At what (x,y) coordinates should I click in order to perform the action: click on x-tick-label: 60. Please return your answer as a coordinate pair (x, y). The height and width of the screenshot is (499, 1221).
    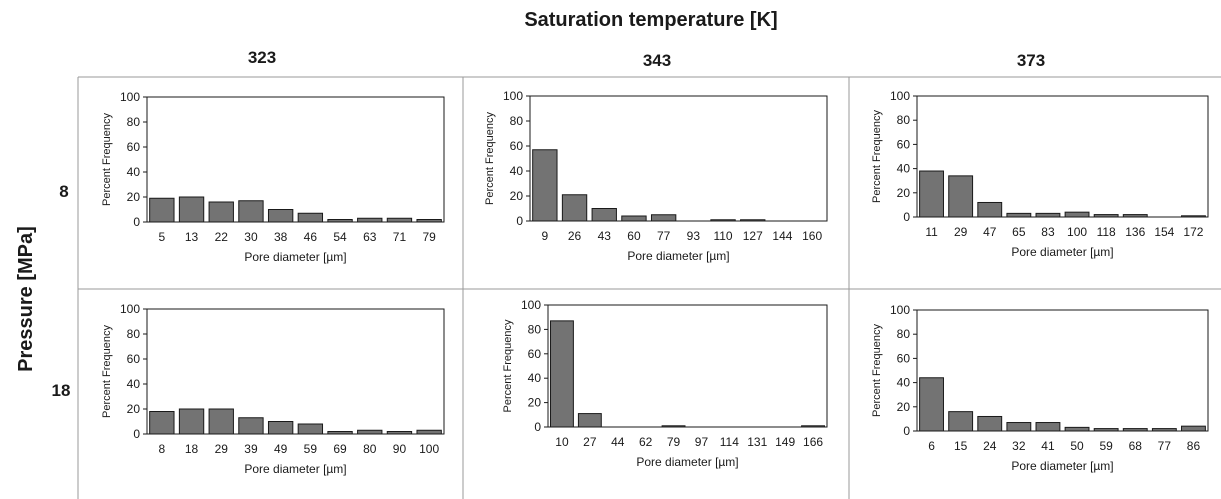
    Looking at the image, I should click on (634, 236).